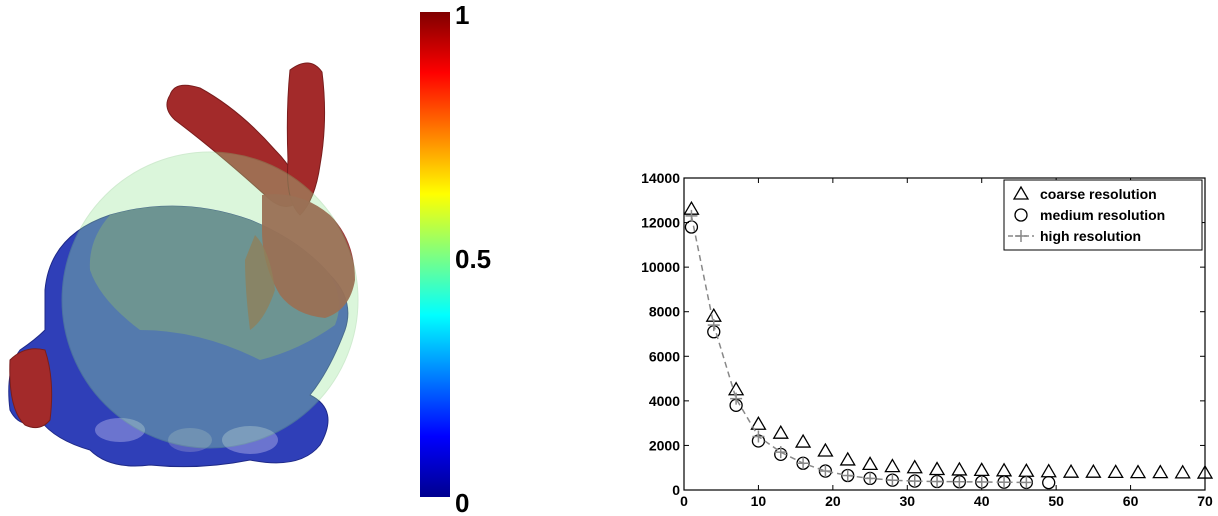 The height and width of the screenshot is (516, 1218). Describe the element at coordinates (684, 501) in the screenshot. I see `x-tick-label: 0` at that location.